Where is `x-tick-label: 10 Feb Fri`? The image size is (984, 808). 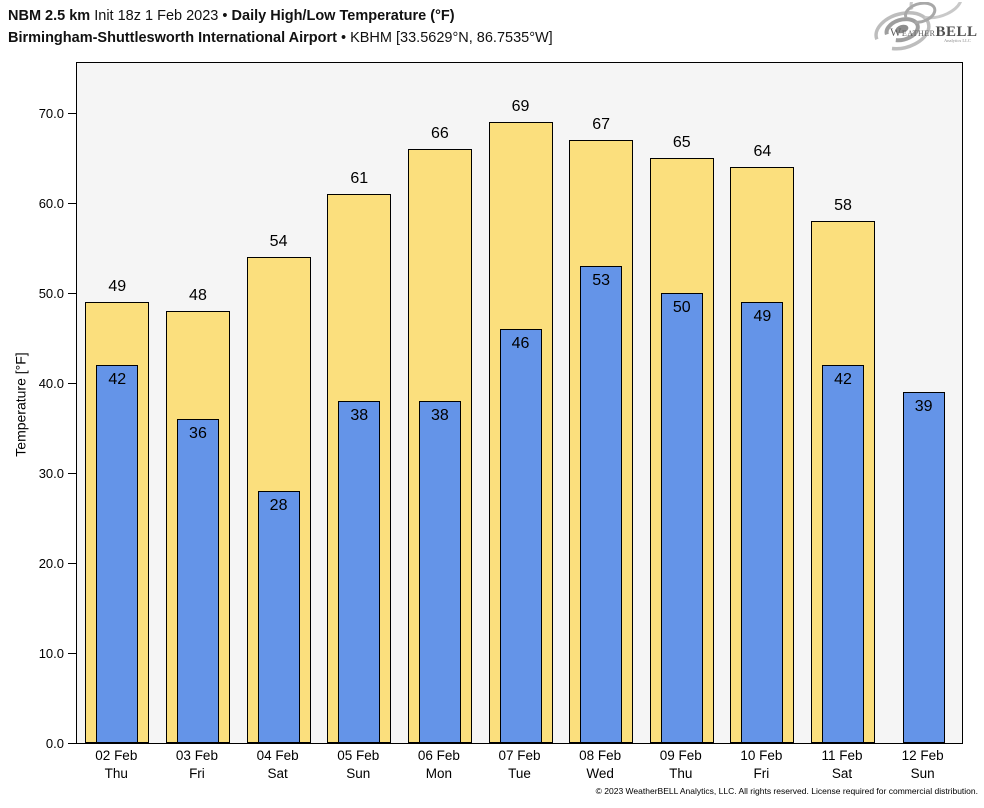
x-tick-label: 10 Feb Fri is located at coordinates (761, 765).